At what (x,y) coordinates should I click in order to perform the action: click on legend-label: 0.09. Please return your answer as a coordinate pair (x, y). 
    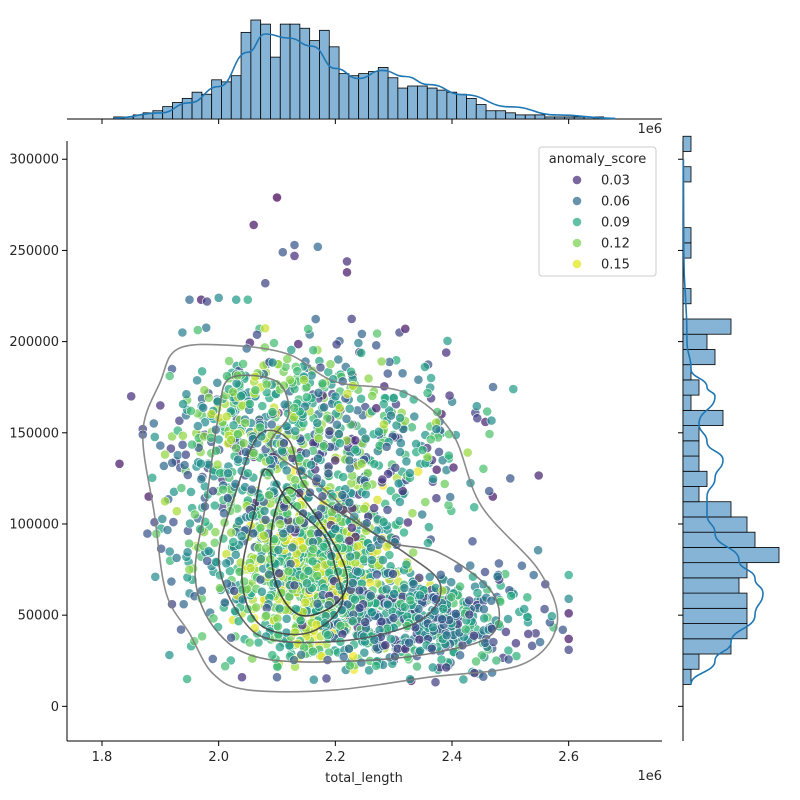
    Looking at the image, I should click on (615, 223).